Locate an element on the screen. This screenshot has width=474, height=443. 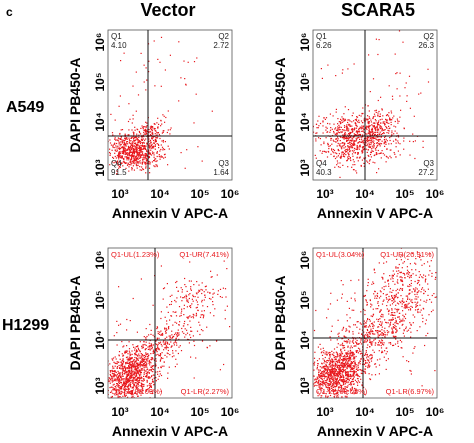
x-tick-label: 10⁶ is located at coordinates (230, 194).